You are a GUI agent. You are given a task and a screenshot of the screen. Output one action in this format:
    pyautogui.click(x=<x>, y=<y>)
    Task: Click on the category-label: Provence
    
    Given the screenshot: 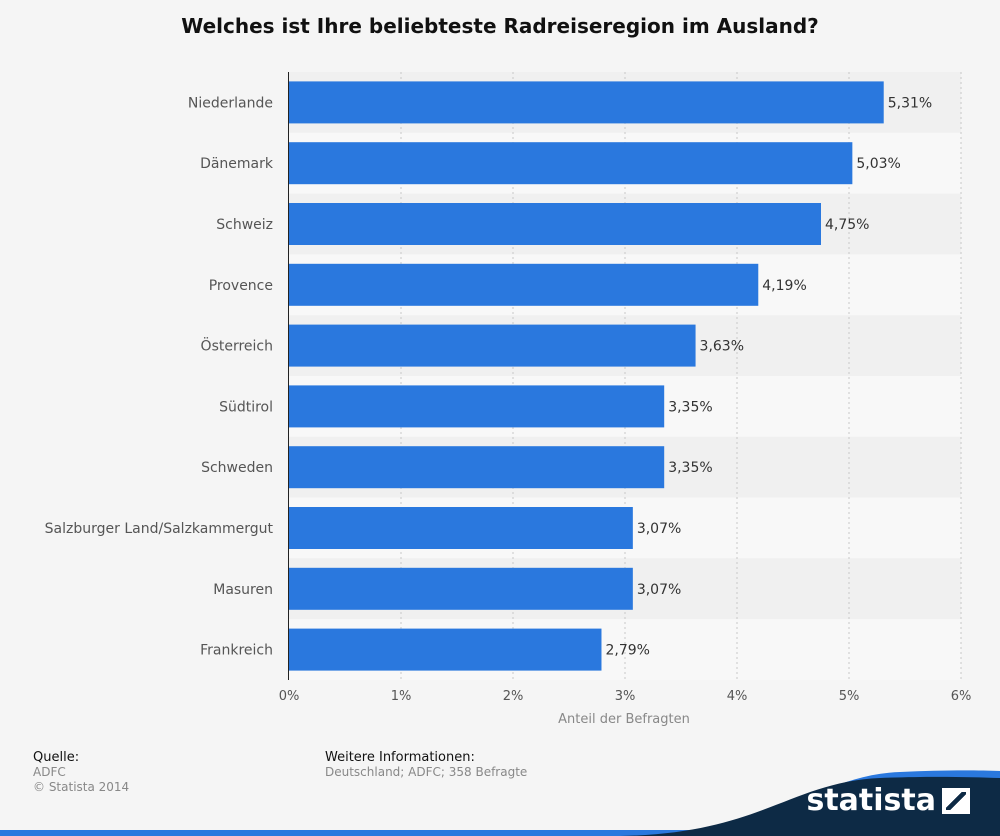 What is the action you would take?
    pyautogui.click(x=241, y=286)
    